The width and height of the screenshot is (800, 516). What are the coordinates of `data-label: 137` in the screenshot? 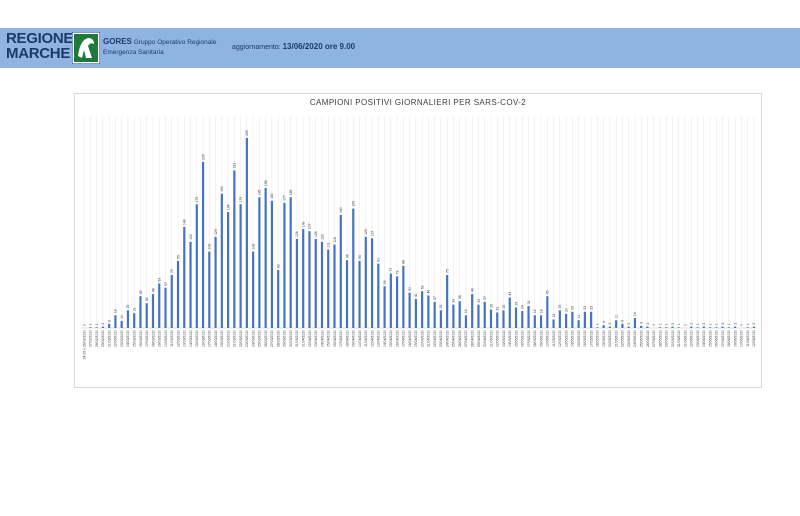 It's located at (310, 226).